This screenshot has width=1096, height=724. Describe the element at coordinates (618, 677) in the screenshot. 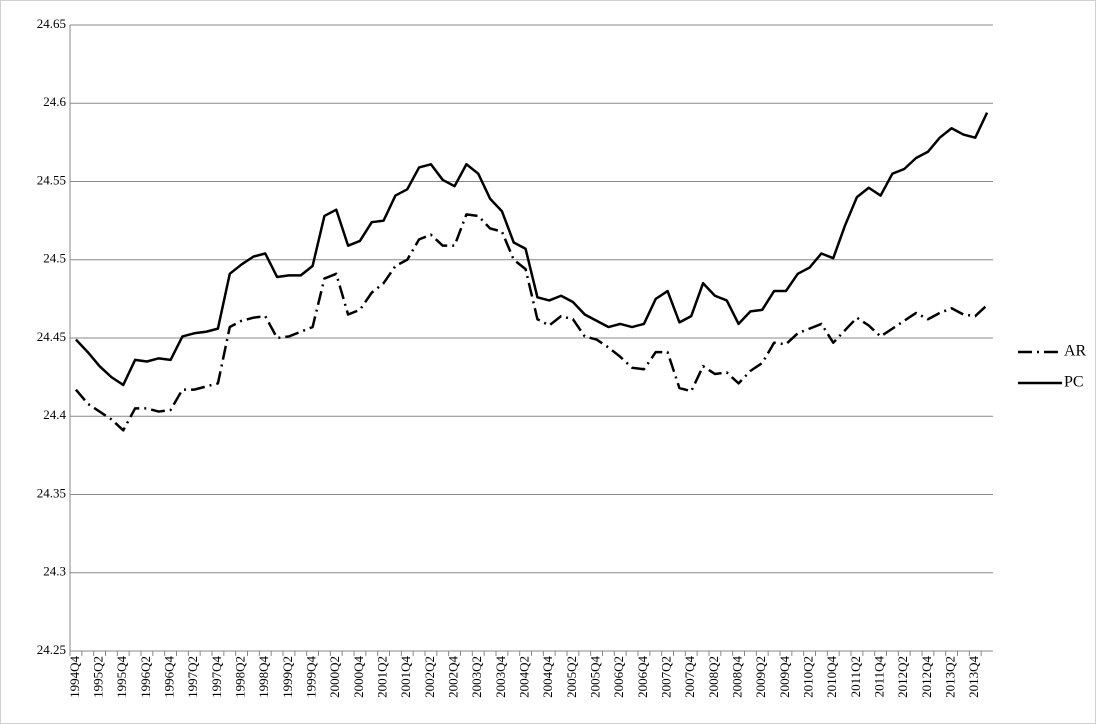

I see `x-tick-label: 2006Q2` at that location.